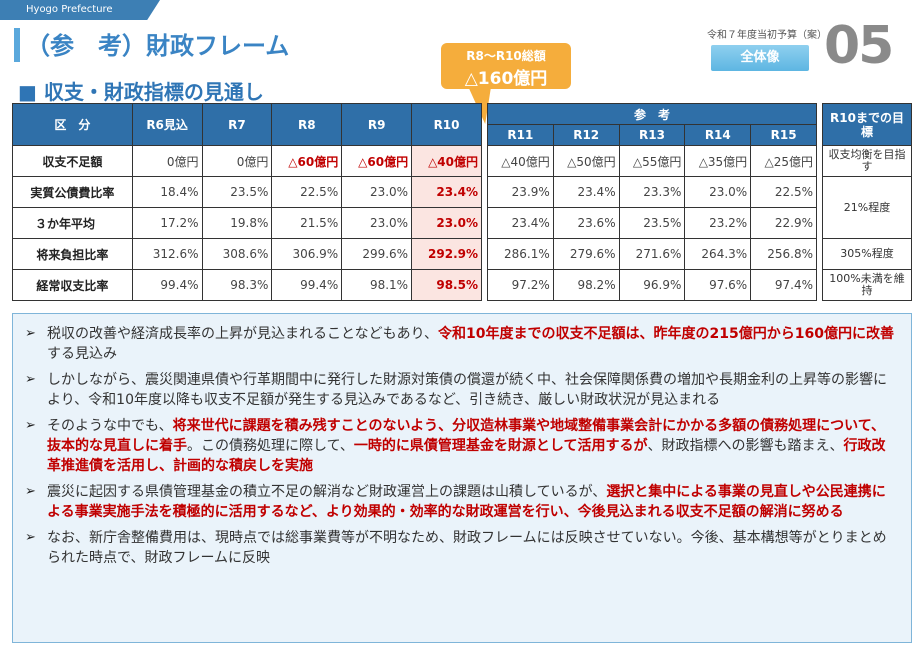 This screenshot has width=924, height=647. Describe the element at coordinates (506, 56) in the screenshot. I see `callout-label: R8～R10総額` at that location.